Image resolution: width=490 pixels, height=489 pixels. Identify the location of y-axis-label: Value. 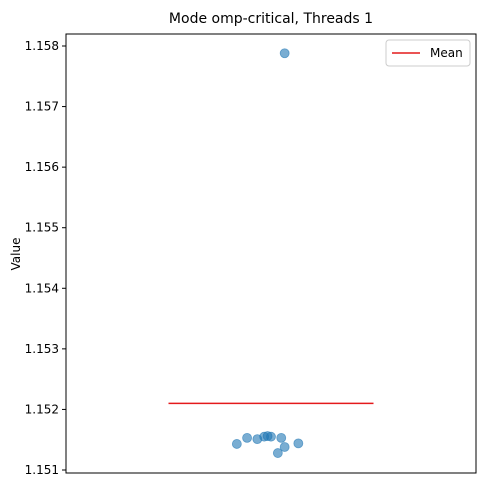
(16, 254).